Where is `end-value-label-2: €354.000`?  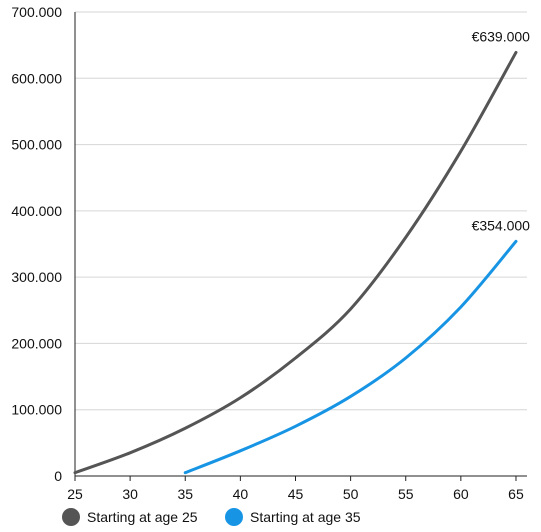
end-value-label-2: €354.000 is located at coordinates (501, 225).